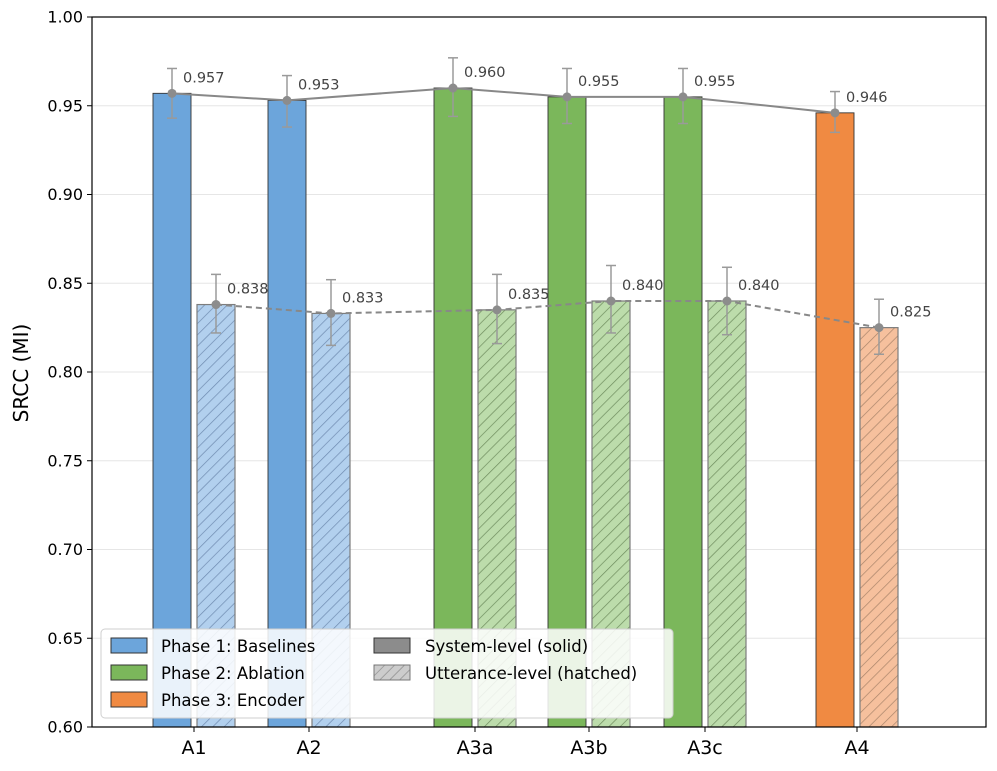 This screenshot has width=997, height=771. What do you see at coordinates (856, 748) in the screenshot?
I see `x-tick-label: A4` at bounding box center [856, 748].